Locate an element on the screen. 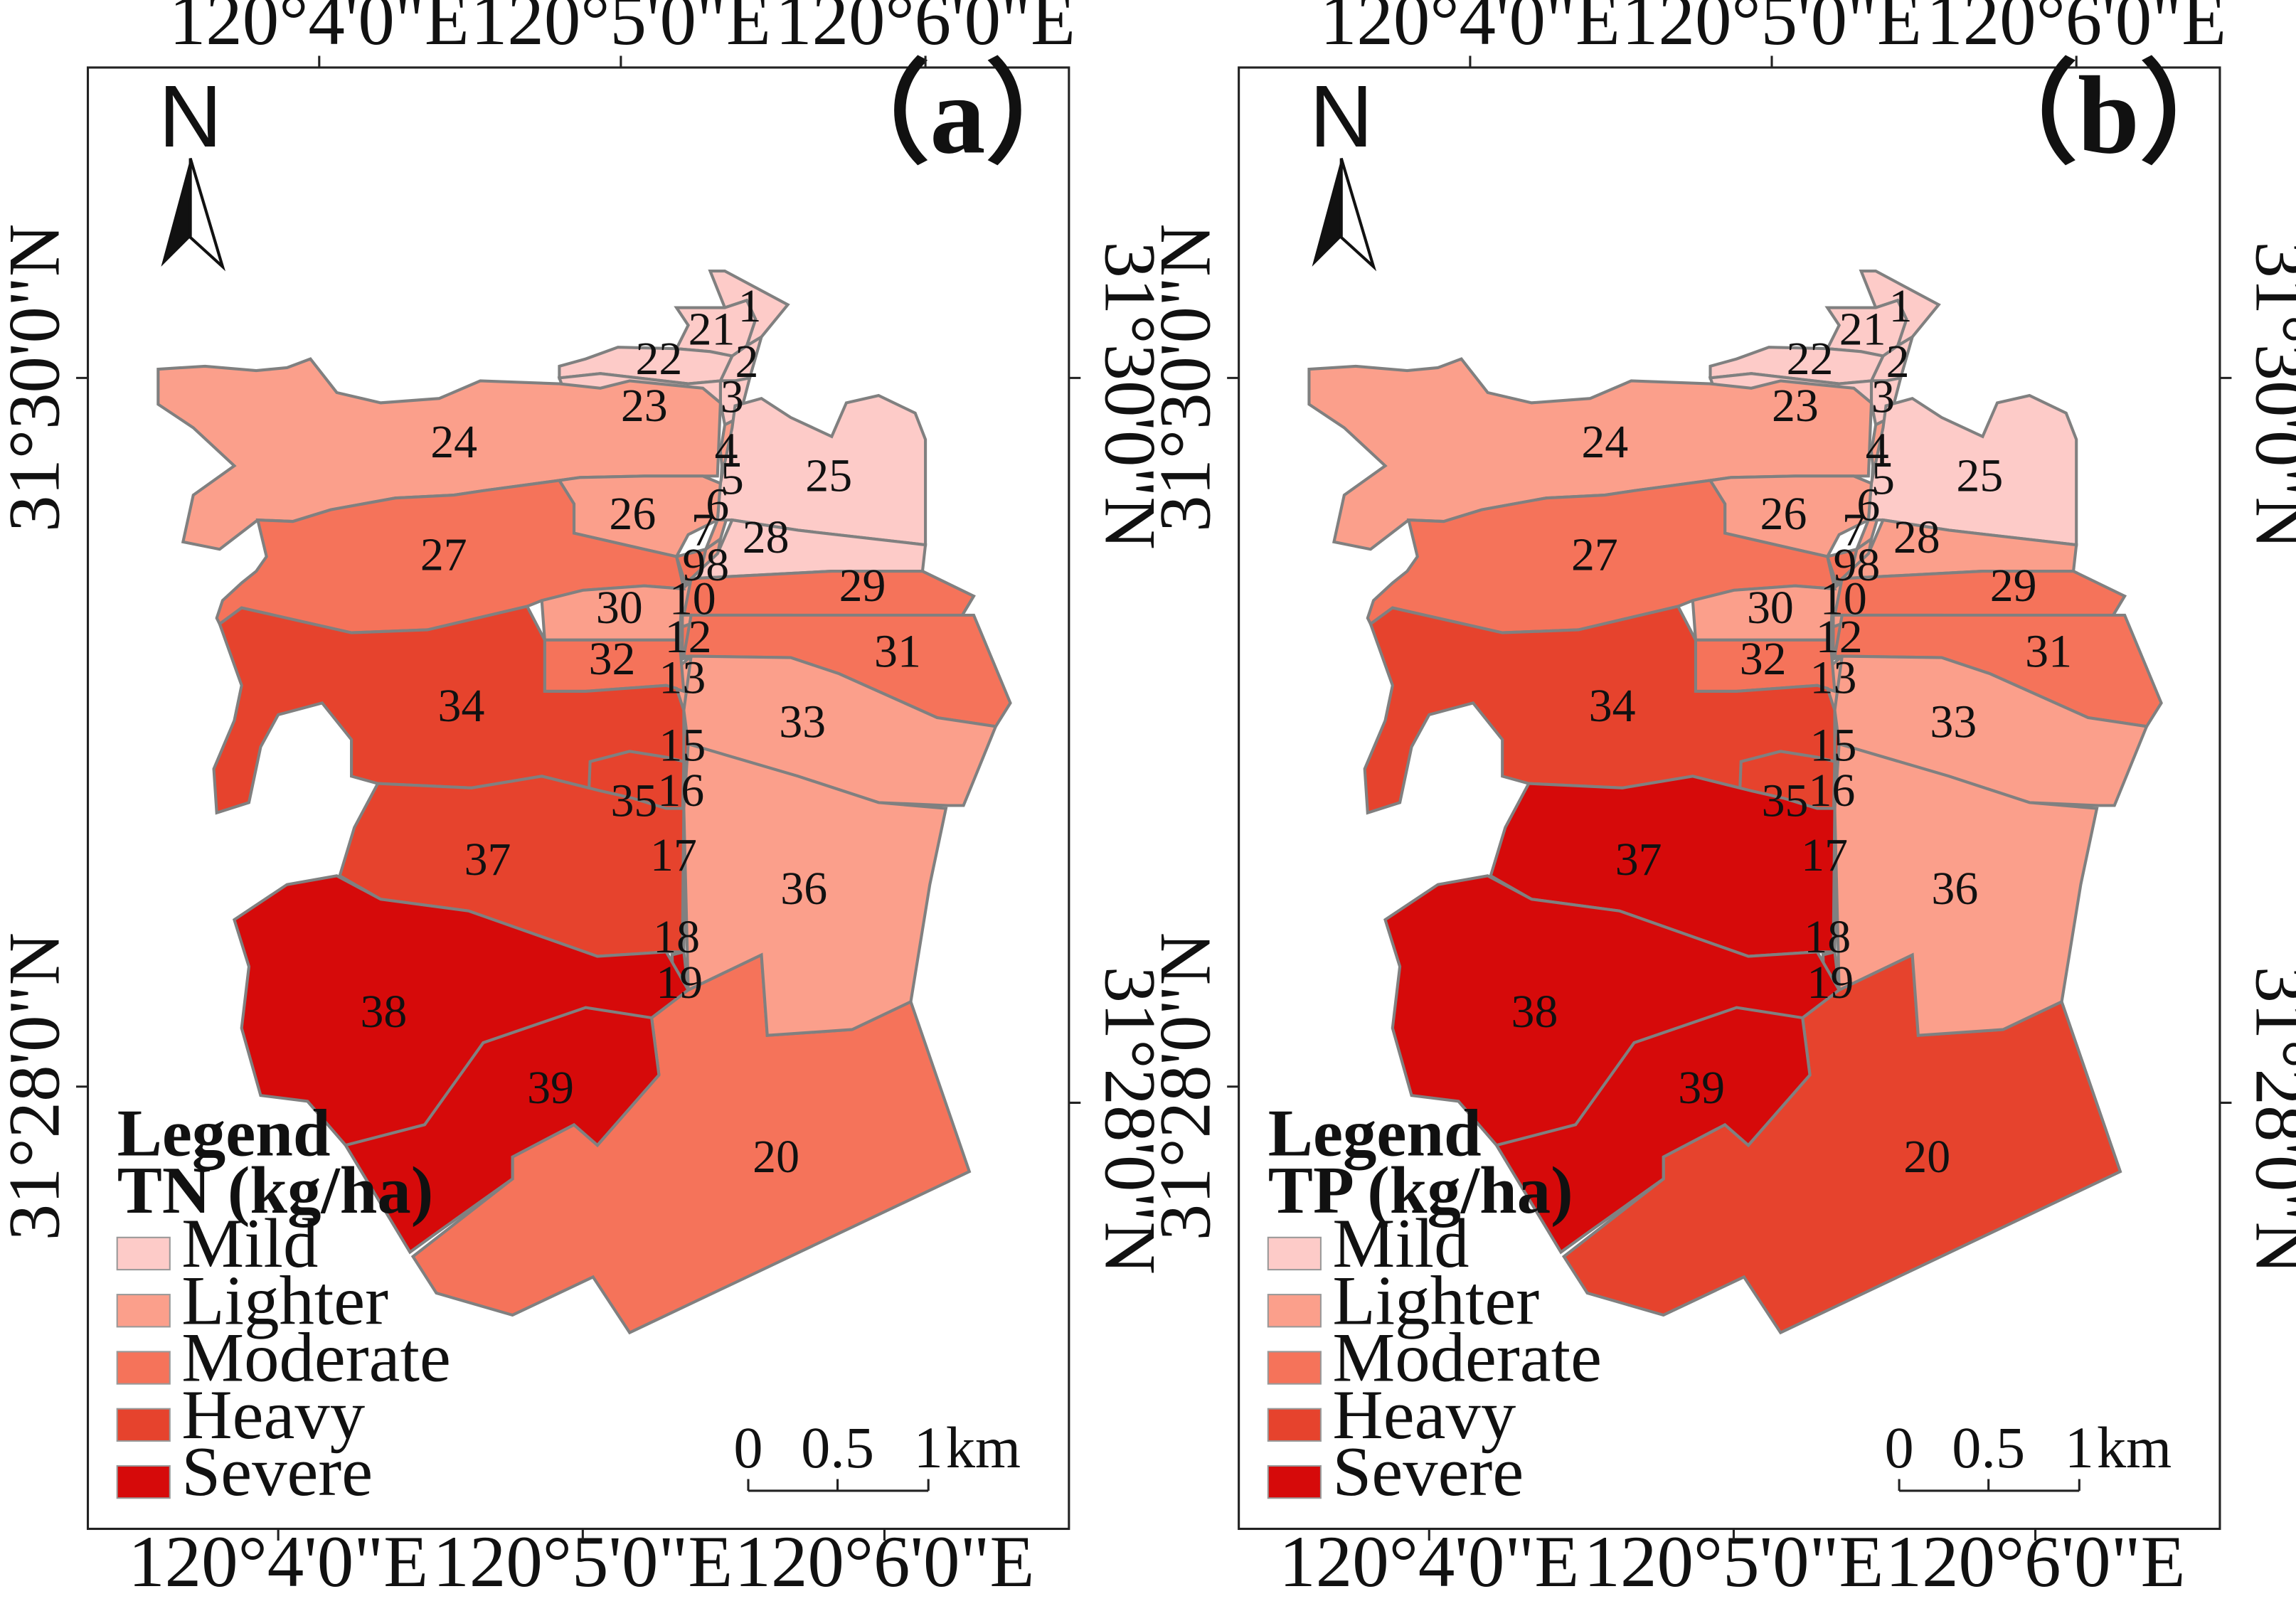 The height and width of the screenshot is (1611, 2296). zone-label-5: 5 is located at coordinates (1883, 479).